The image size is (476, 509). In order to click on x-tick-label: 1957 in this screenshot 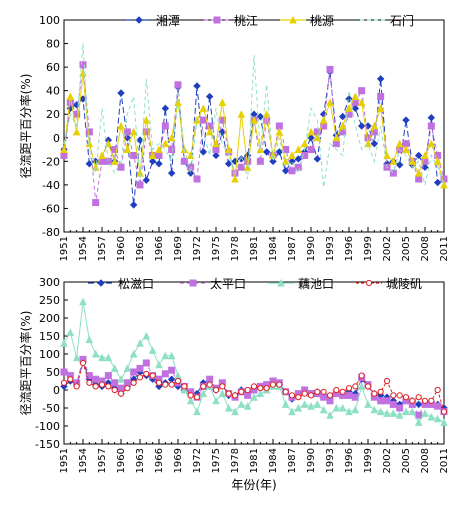, I will do `click(102, 248)`.